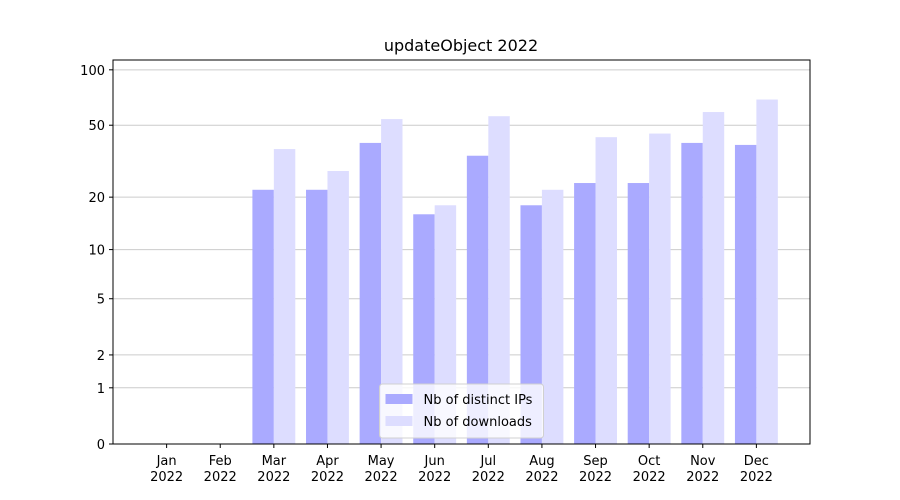  I want to click on x-tick-label: Oct 2022, so click(649, 469).